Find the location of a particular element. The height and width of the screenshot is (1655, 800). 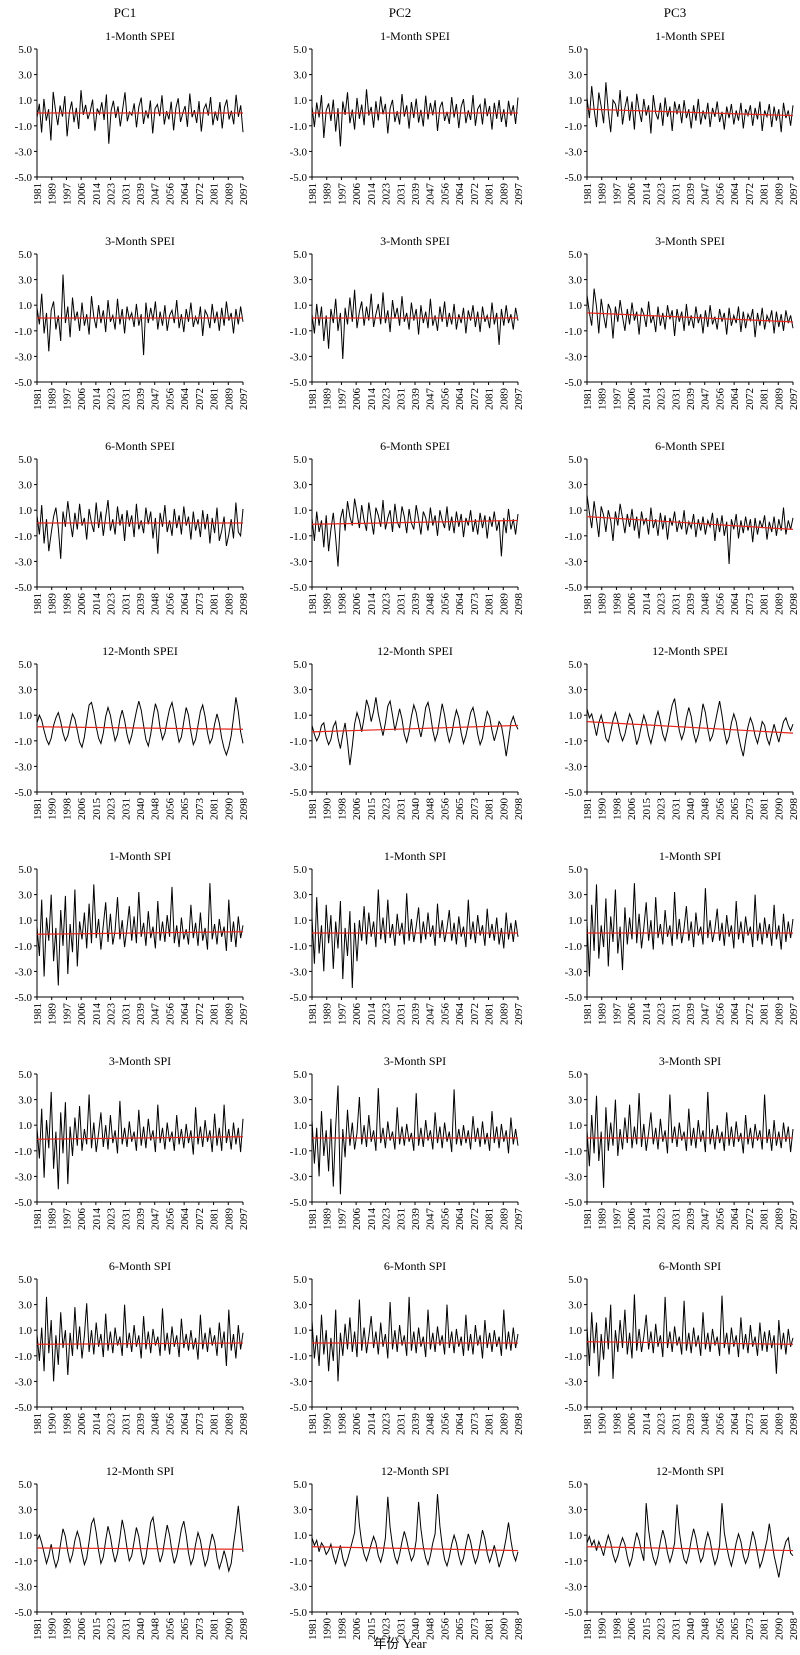

x-tick-label: 1997 is located at coordinates (342, 194).